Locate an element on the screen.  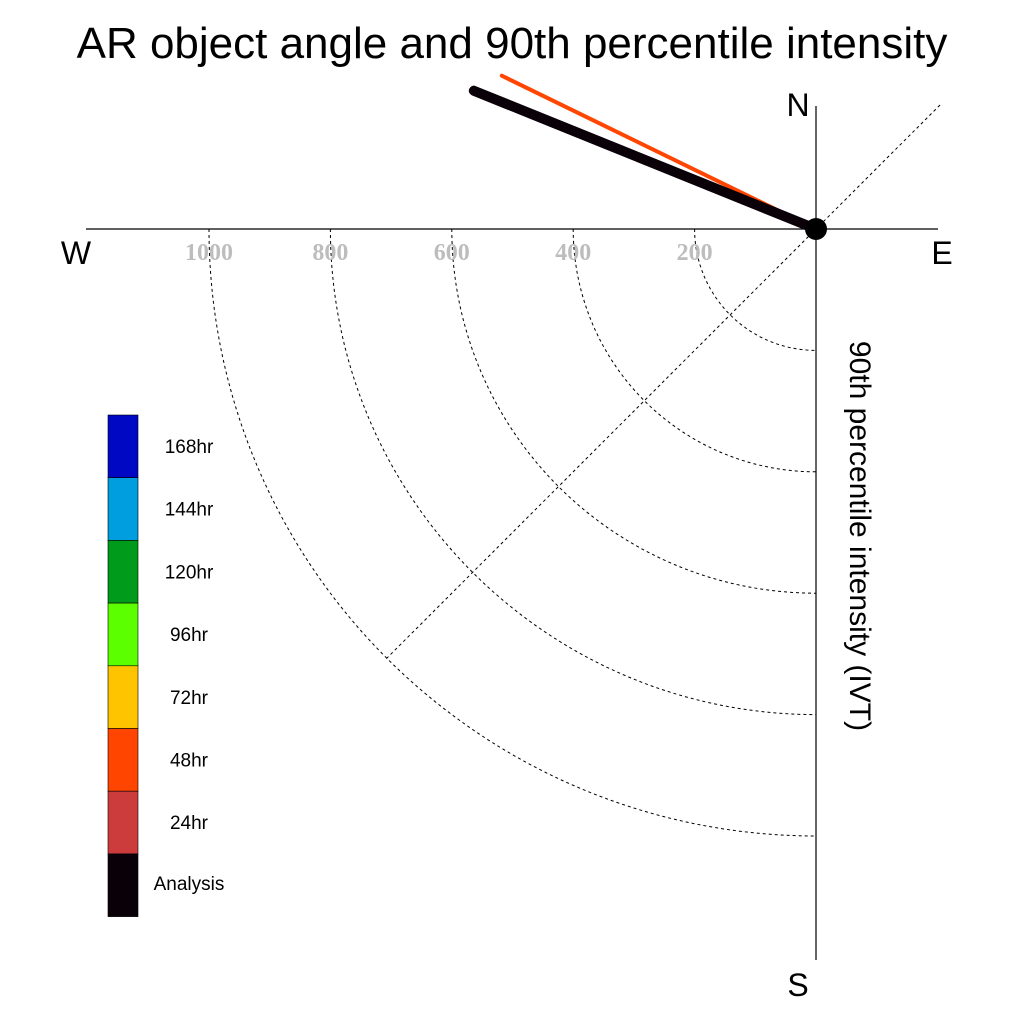
compass-south: S is located at coordinates (797, 985).